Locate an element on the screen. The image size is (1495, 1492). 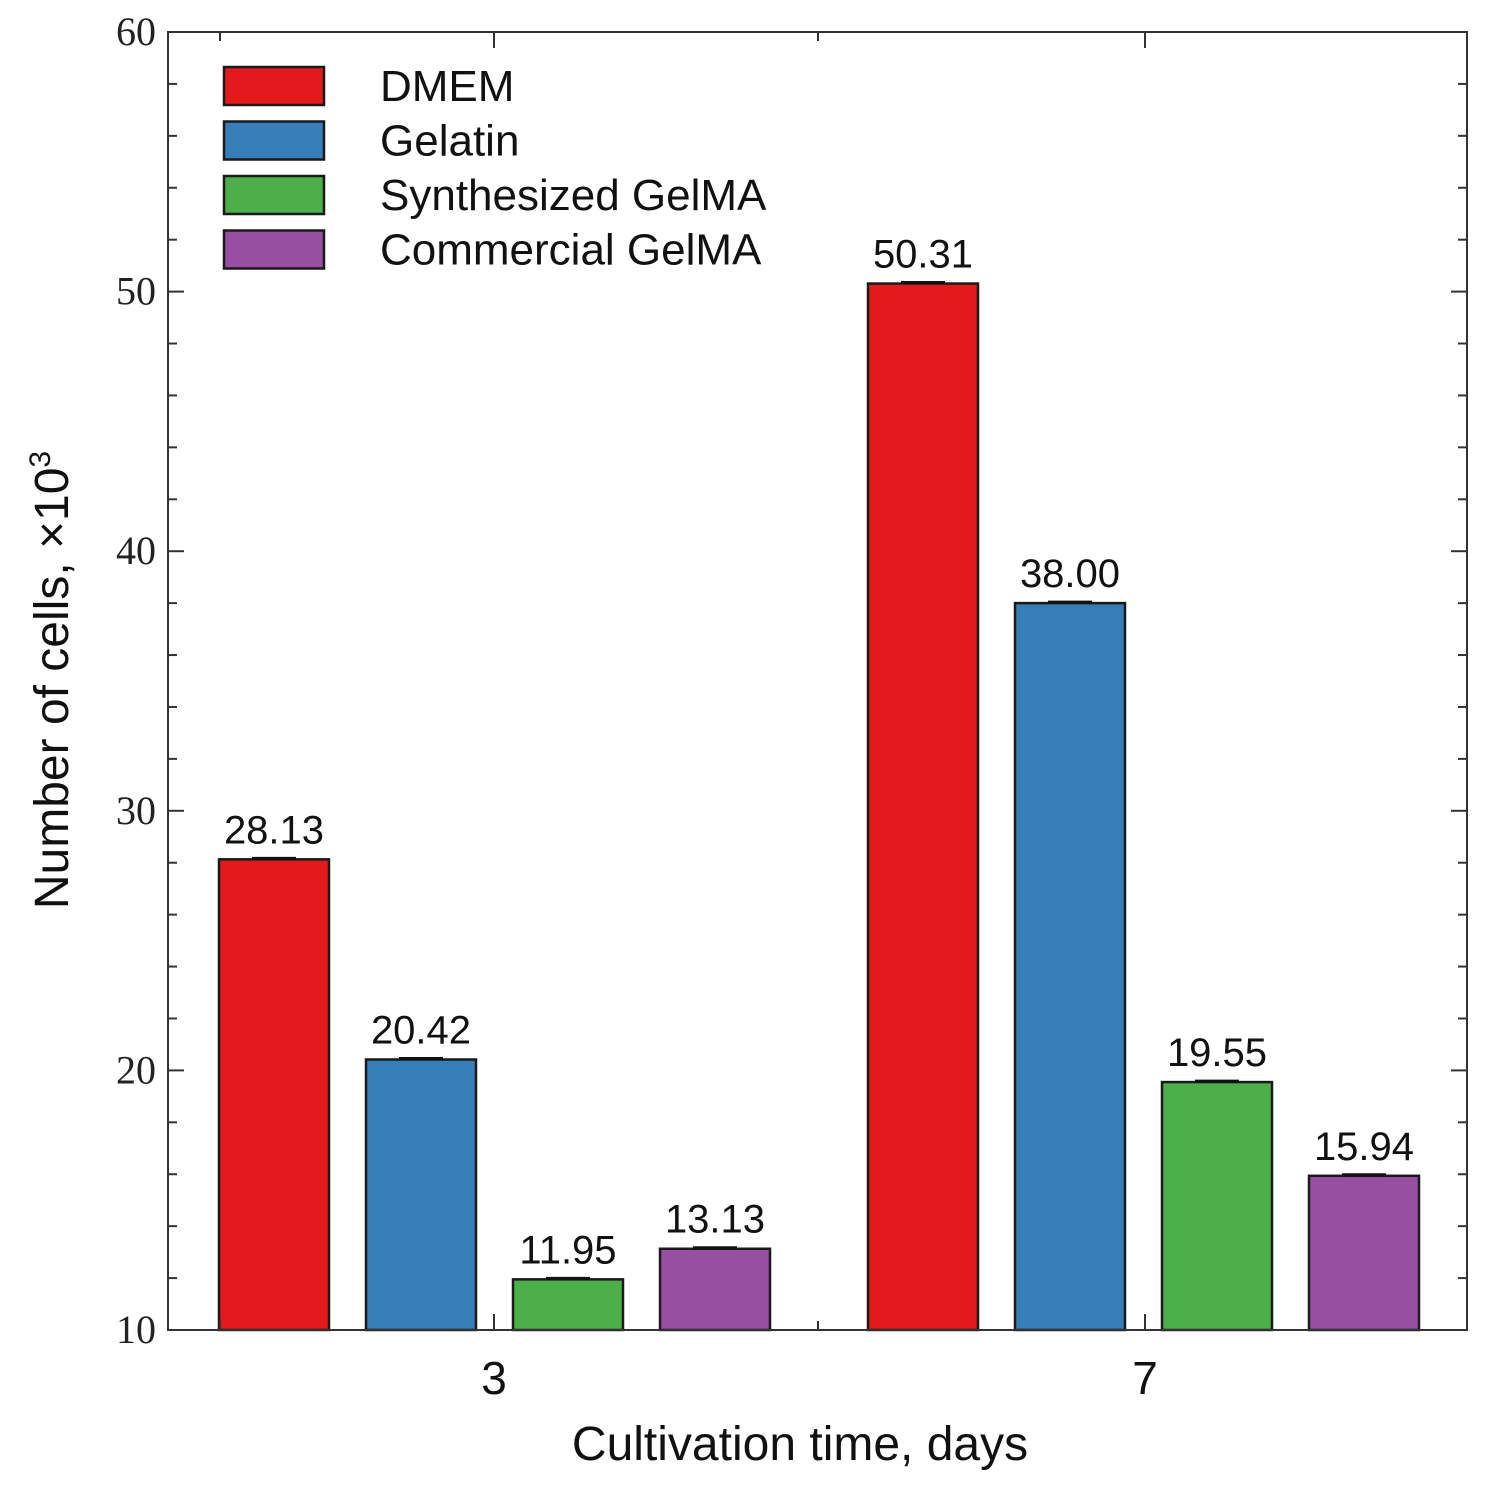
legend-label: DMEM is located at coordinates (447, 86).